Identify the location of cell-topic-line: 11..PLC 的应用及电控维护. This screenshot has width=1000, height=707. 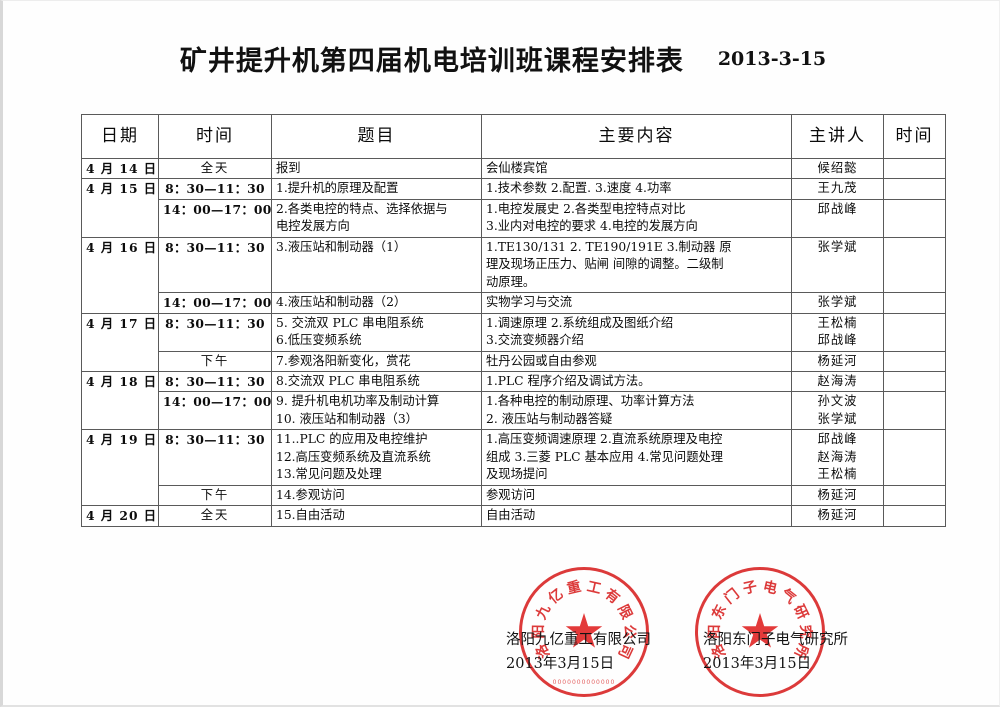
(352, 439).